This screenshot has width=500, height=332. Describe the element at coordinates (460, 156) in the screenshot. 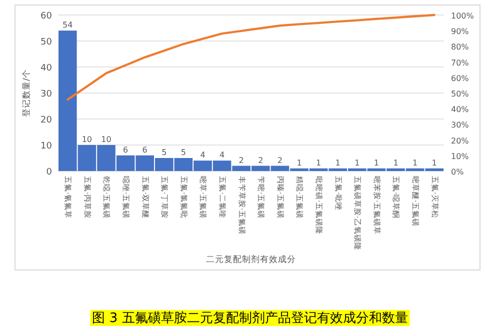

I see `y2-tick-label: 10%` at that location.